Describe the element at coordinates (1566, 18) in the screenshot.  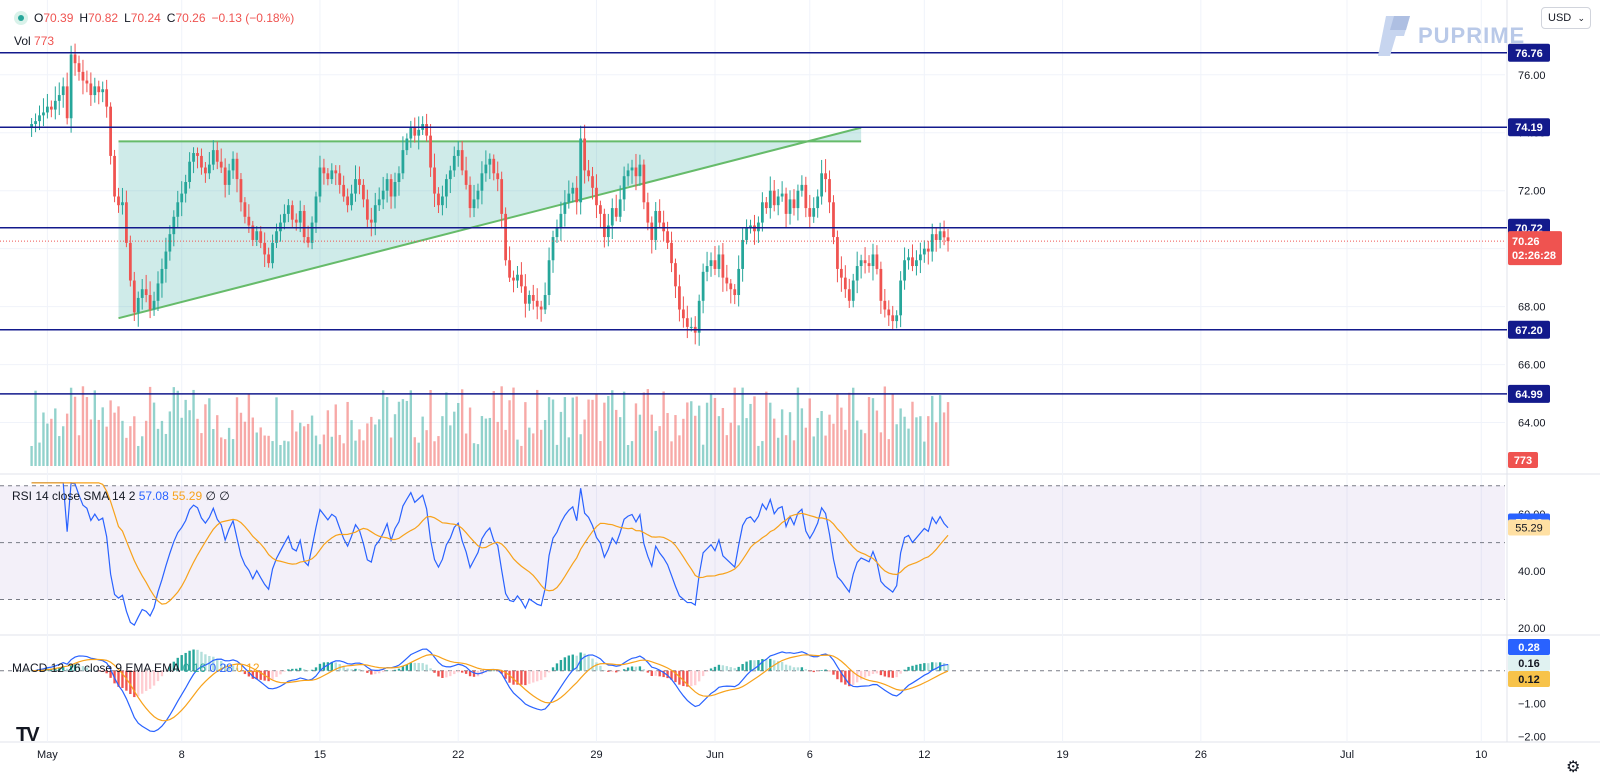
I see `currency-select: USD ⌄` at that location.